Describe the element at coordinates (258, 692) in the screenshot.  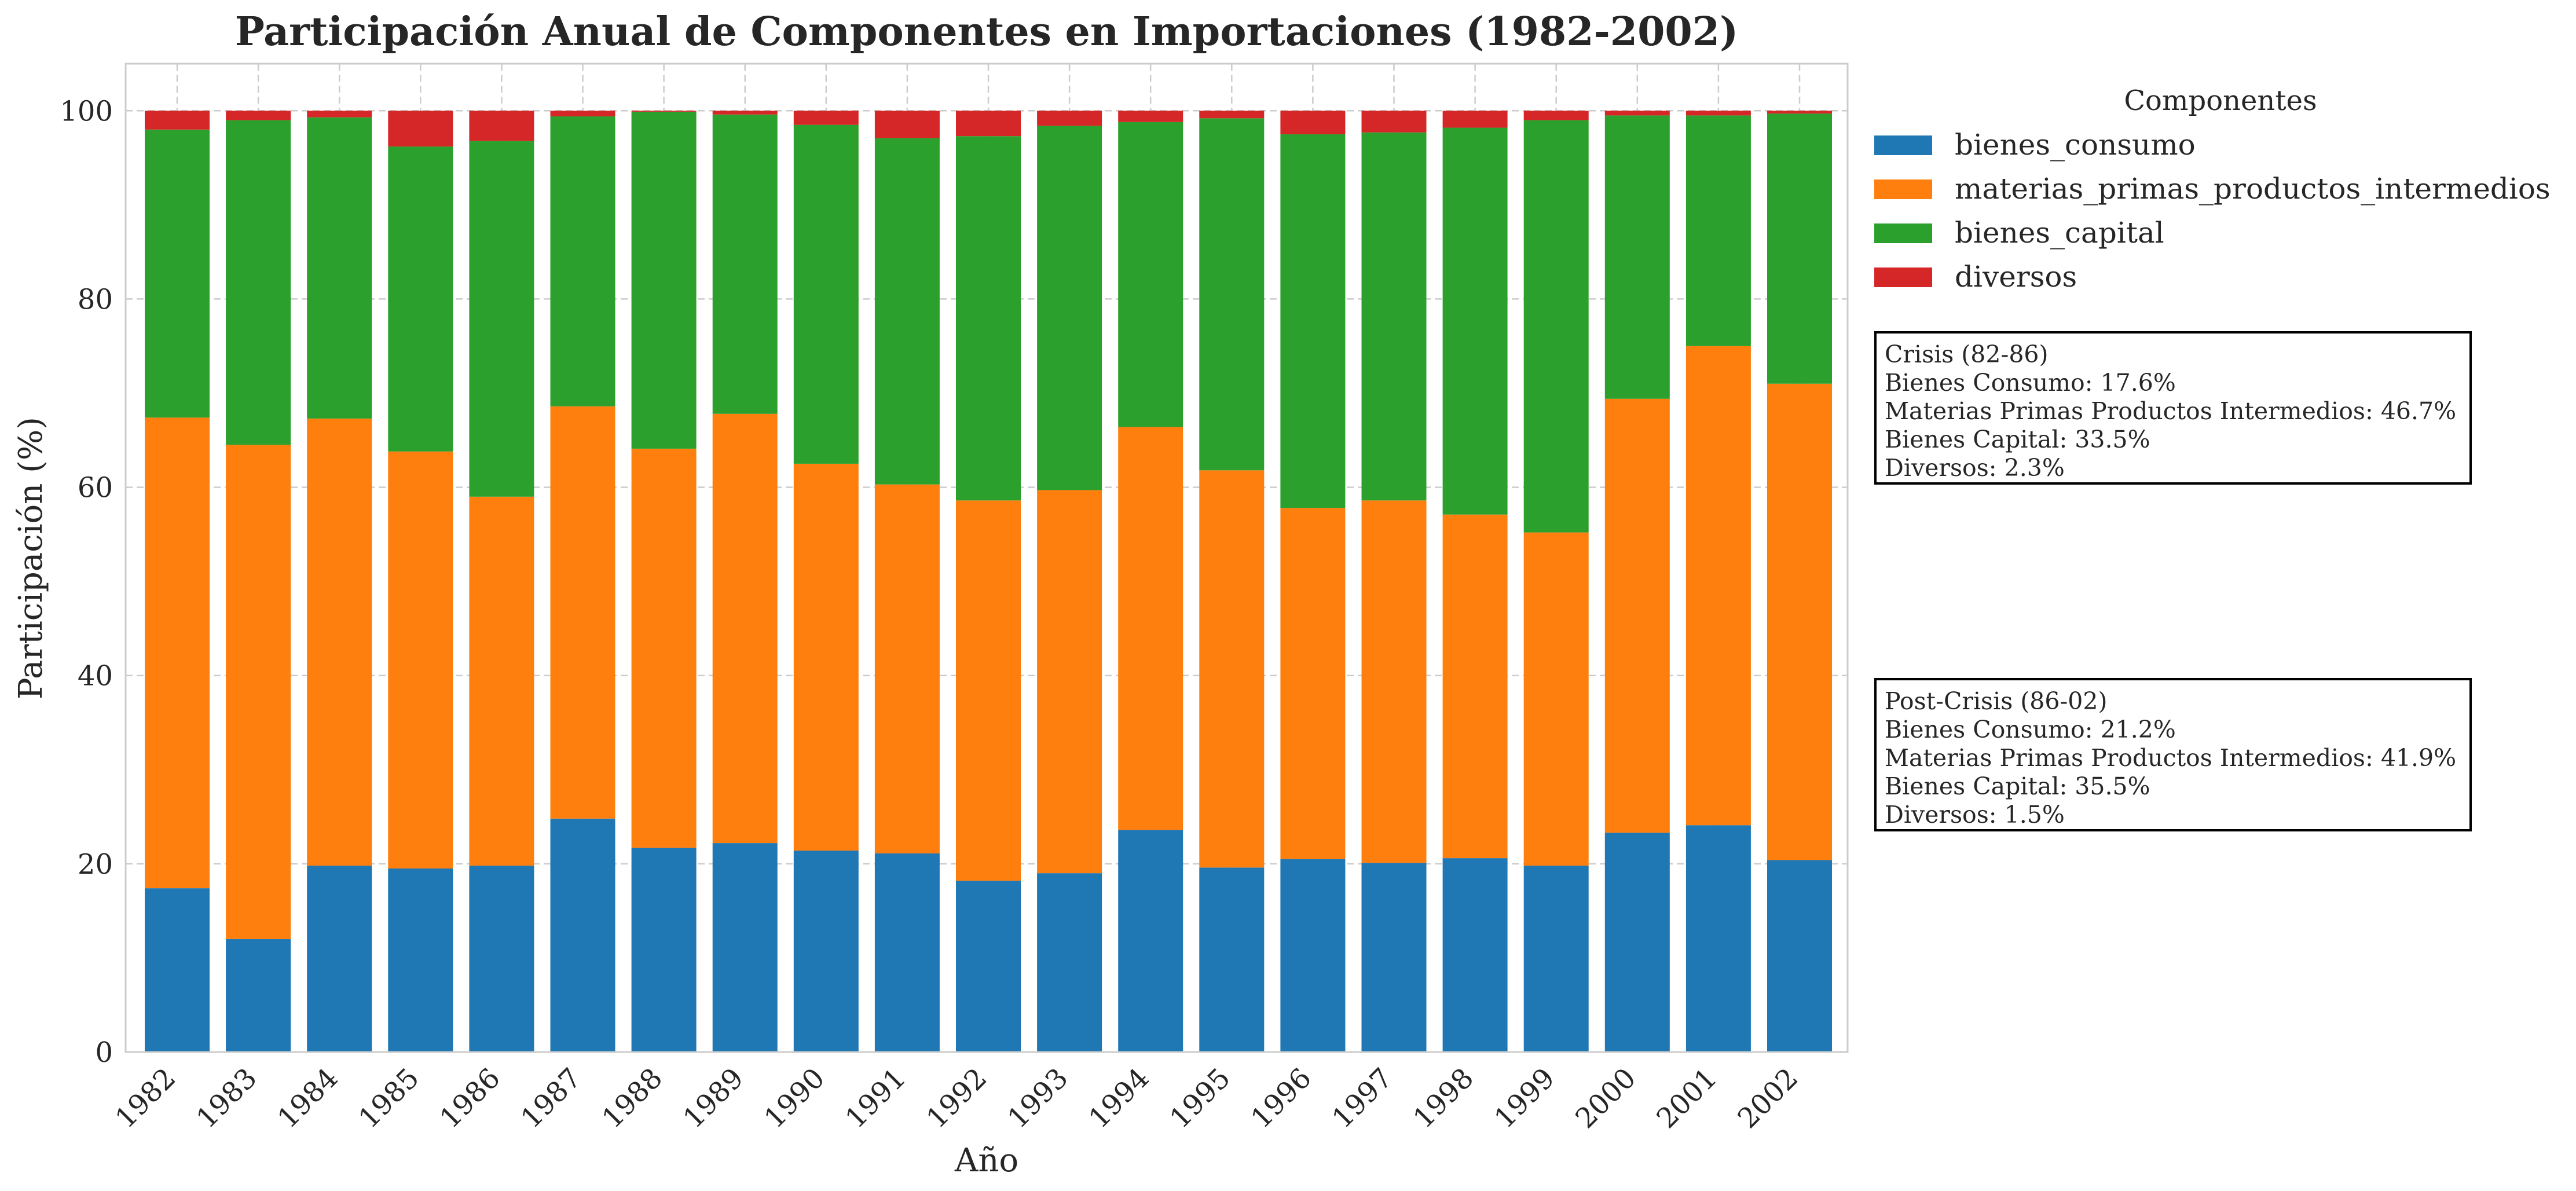
I see `bar-materias_primas_productos_intermedios-1983` at that location.